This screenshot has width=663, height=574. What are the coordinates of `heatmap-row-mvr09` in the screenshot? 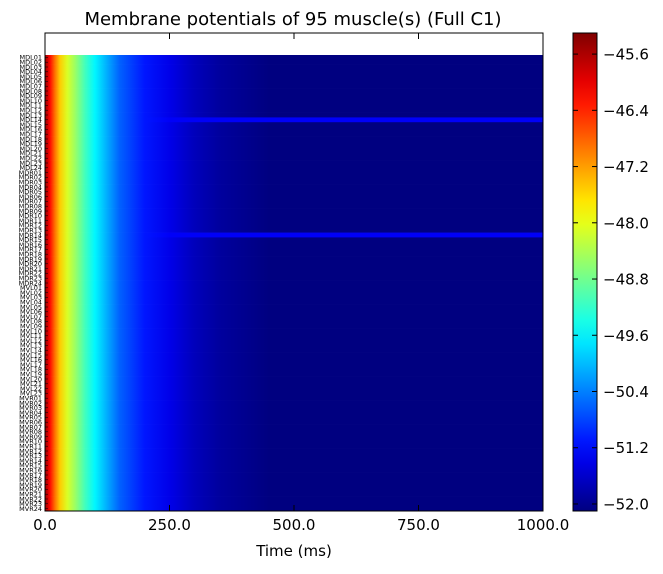 It's located at (294, 437).